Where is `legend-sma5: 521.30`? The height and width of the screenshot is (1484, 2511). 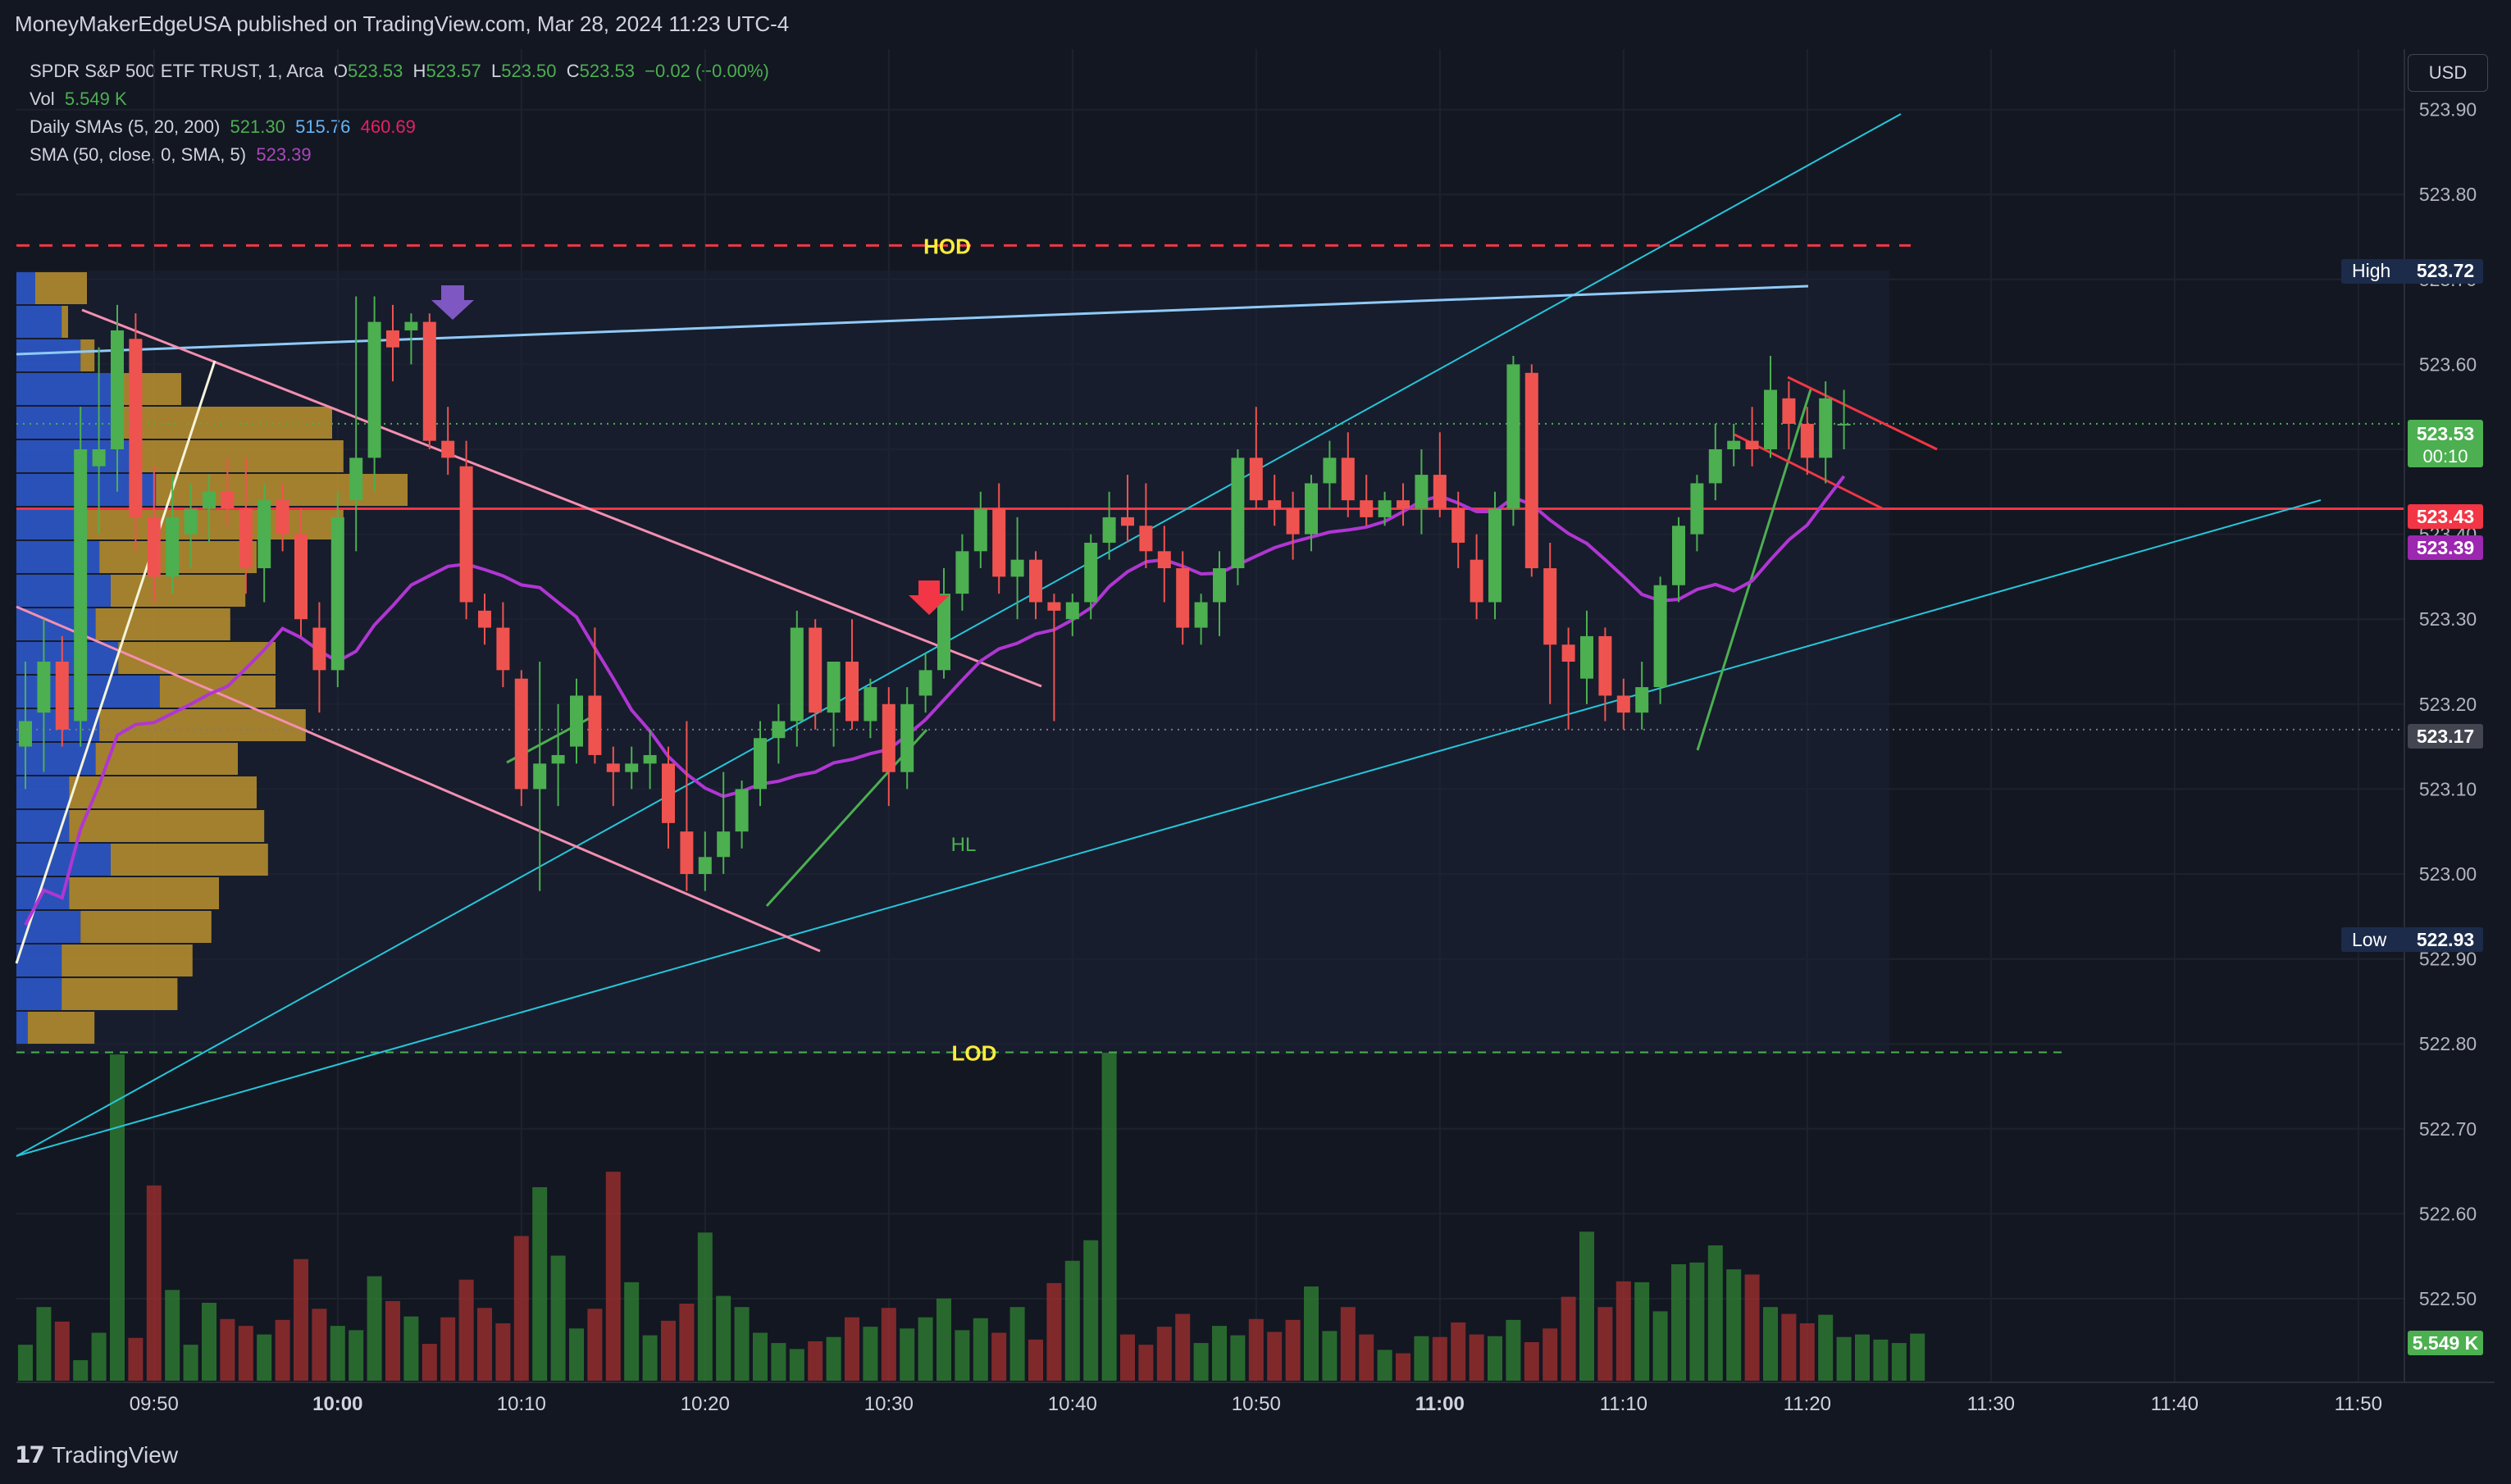
legend-sma5: 521.30 is located at coordinates (257, 126).